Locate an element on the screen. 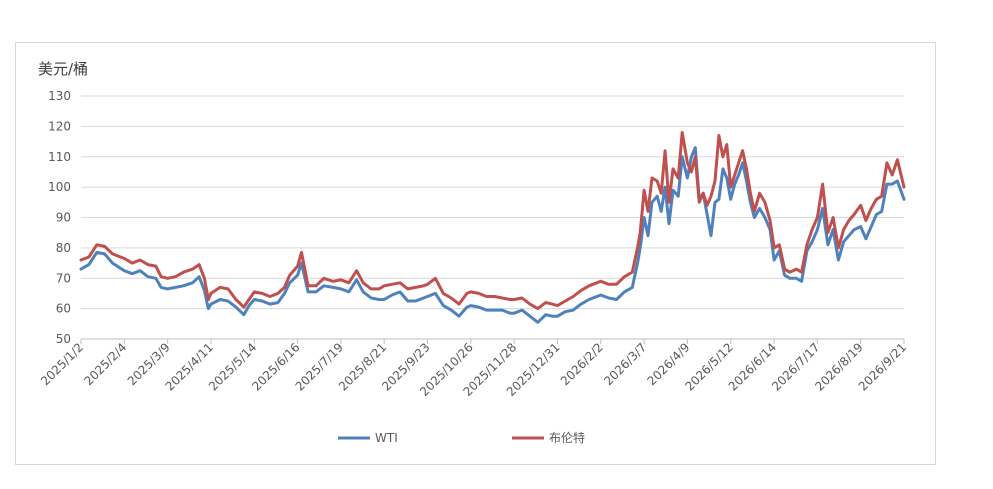  x-tick-label: 2026/3/7 is located at coordinates (625, 364).